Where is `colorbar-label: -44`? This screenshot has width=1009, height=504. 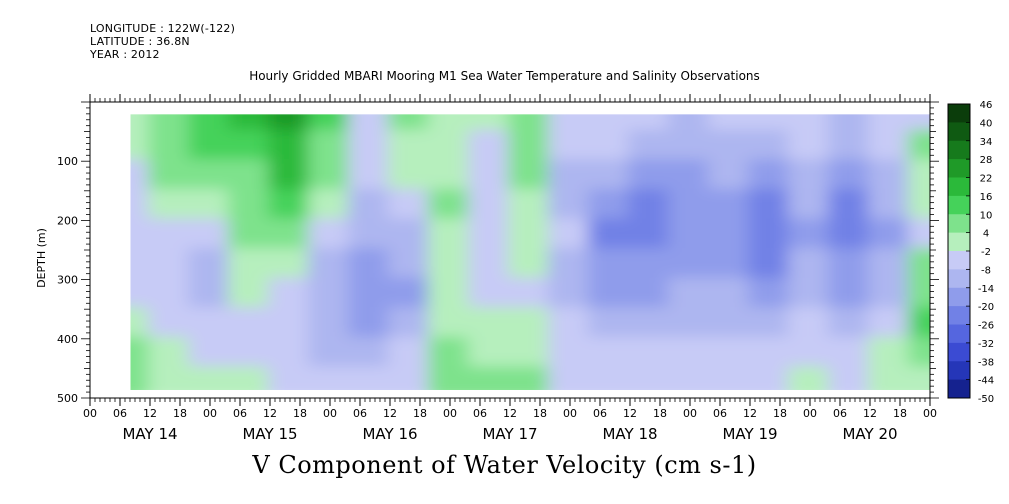 colorbar-label: -44 is located at coordinates (986, 381).